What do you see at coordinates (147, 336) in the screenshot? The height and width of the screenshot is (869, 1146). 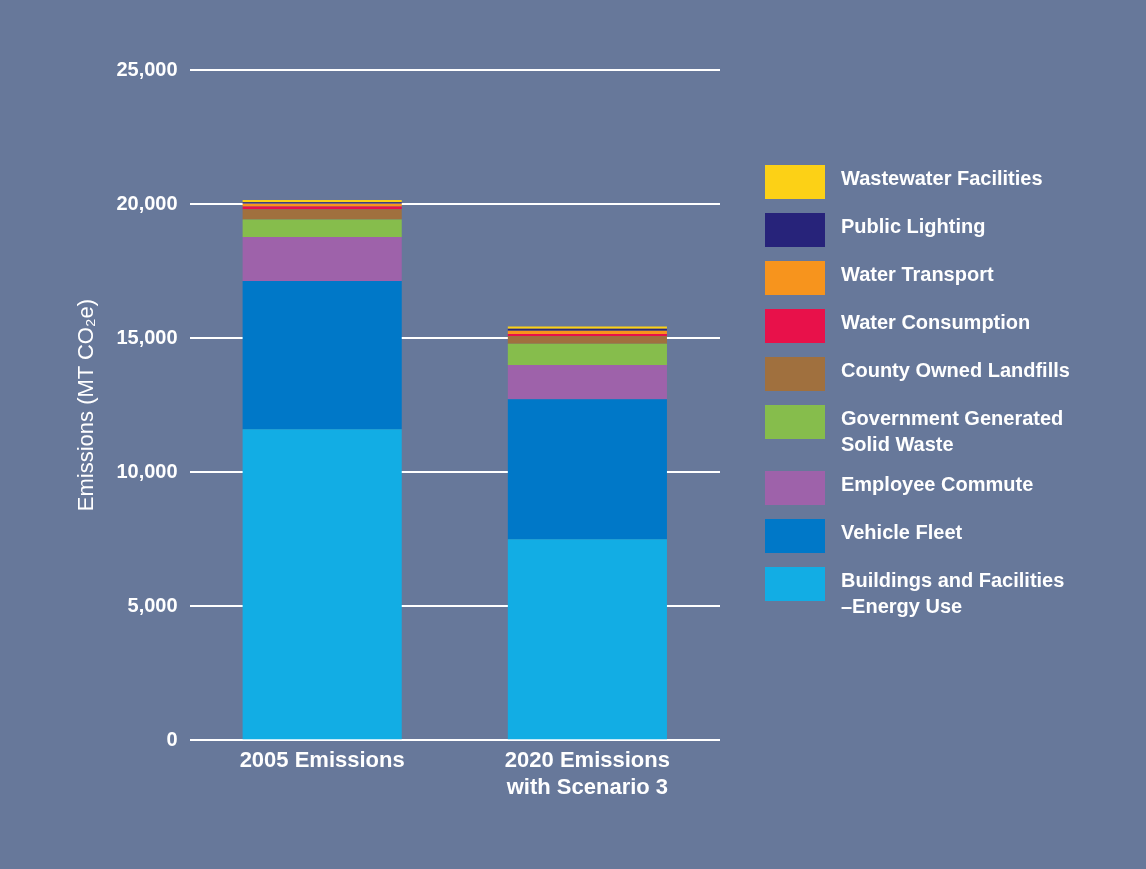 I see `y-tick-label: 15,000` at bounding box center [147, 336].